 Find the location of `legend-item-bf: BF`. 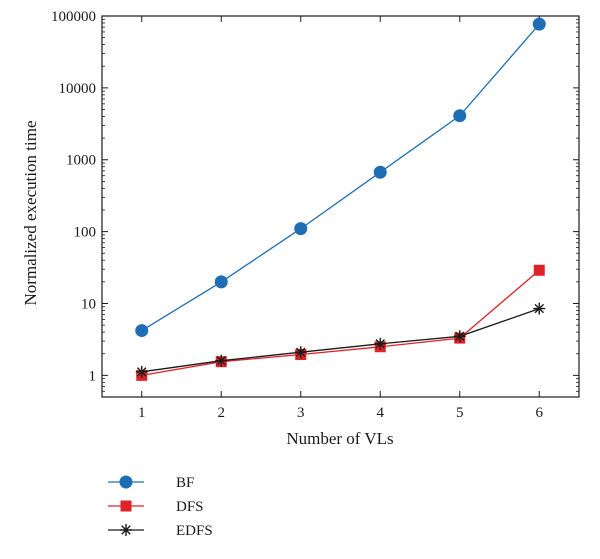

legend-item-bf: BF is located at coordinates (151, 483).